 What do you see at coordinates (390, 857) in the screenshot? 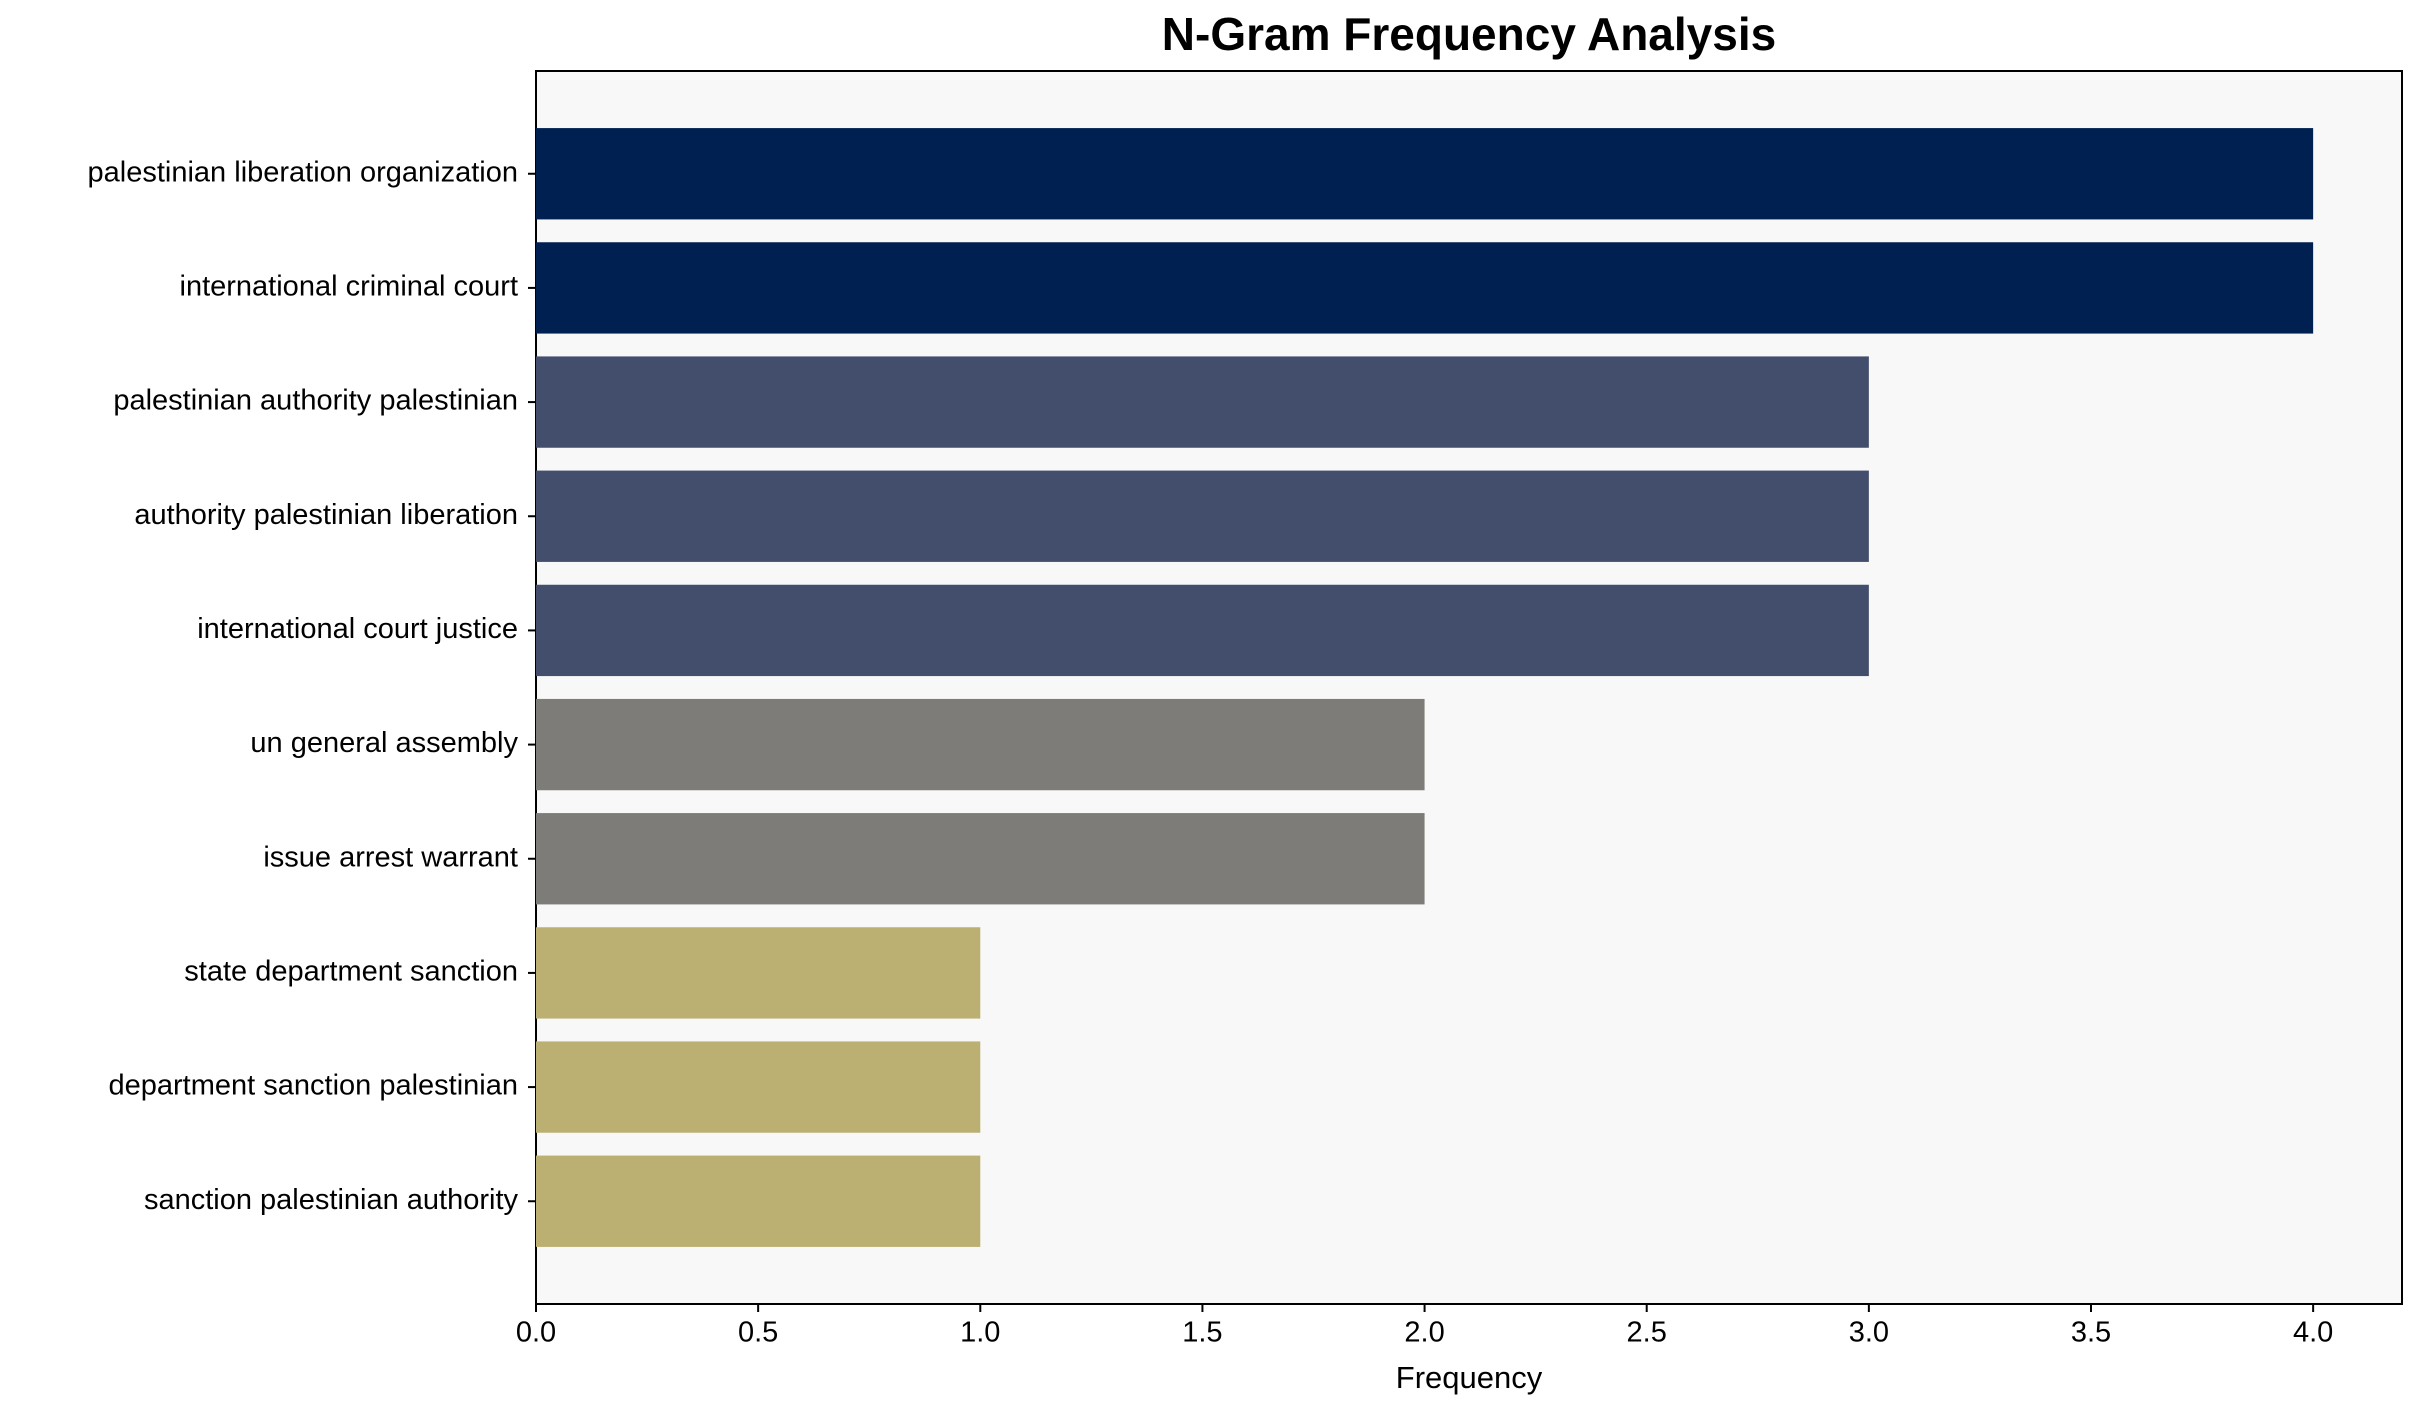
I see `y-tick-label: issue arrest warrant` at bounding box center [390, 857].